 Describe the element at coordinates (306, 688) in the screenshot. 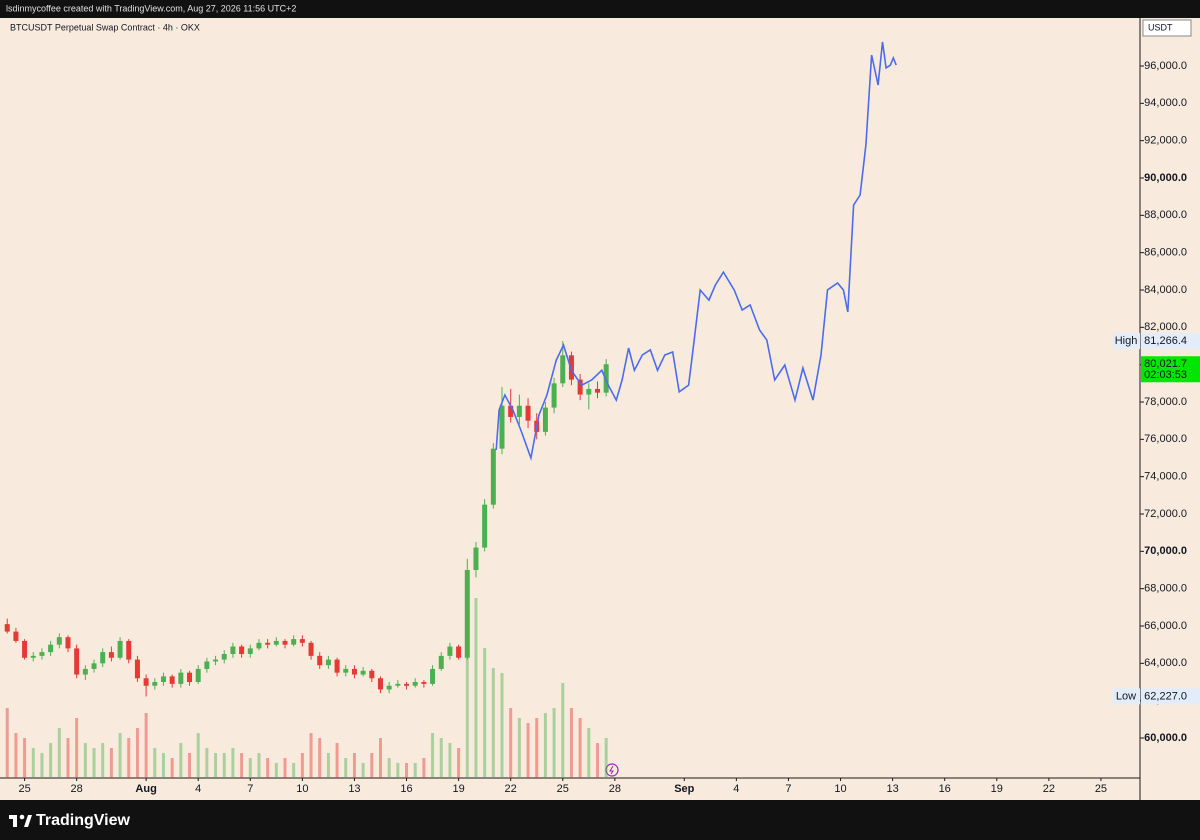

I see `volume-bars` at that location.